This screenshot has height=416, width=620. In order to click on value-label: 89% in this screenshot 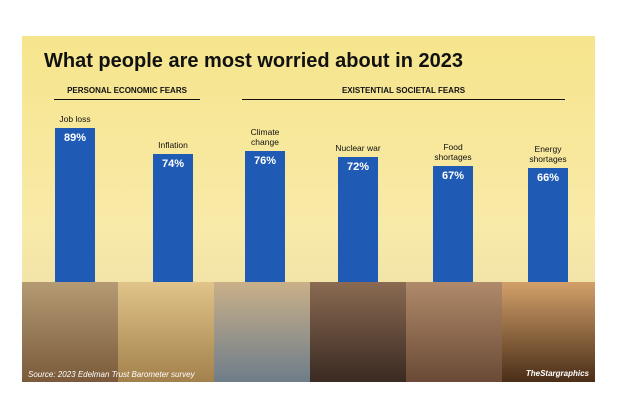, I will do `click(75, 138)`.